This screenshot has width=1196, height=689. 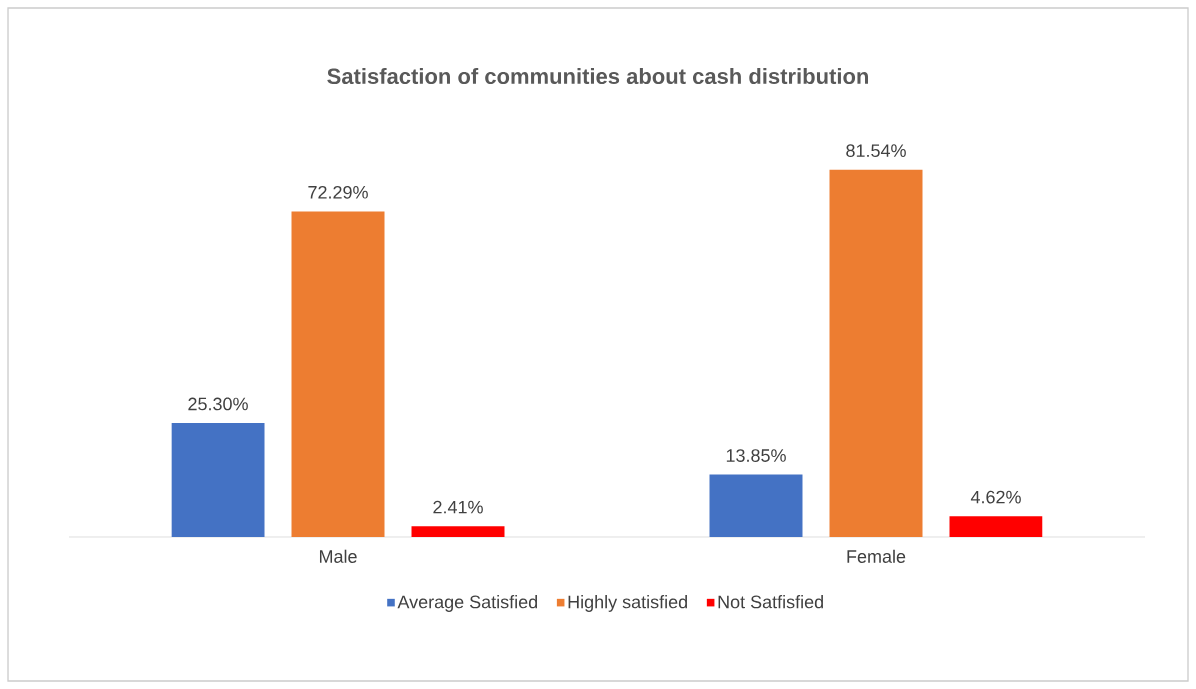 What do you see at coordinates (876, 556) in the screenshot?
I see `x-tick-label: Female` at bounding box center [876, 556].